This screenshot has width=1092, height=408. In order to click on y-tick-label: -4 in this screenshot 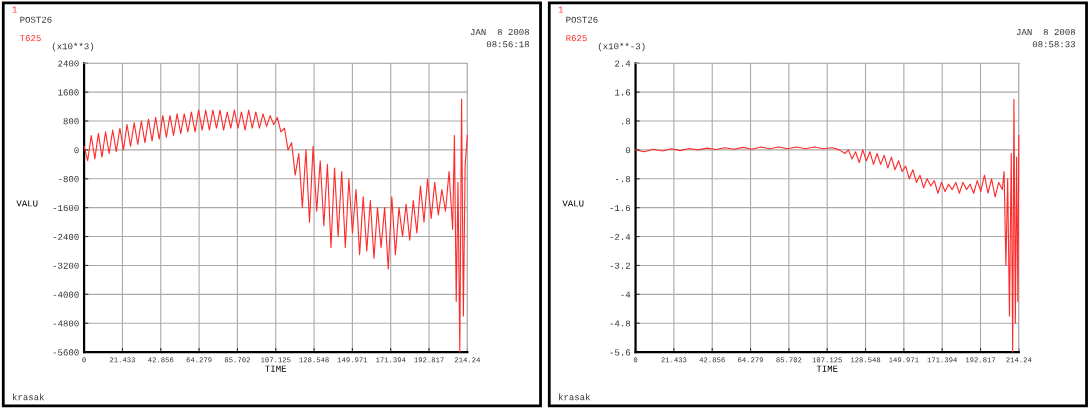, I will do `click(626, 294)`.